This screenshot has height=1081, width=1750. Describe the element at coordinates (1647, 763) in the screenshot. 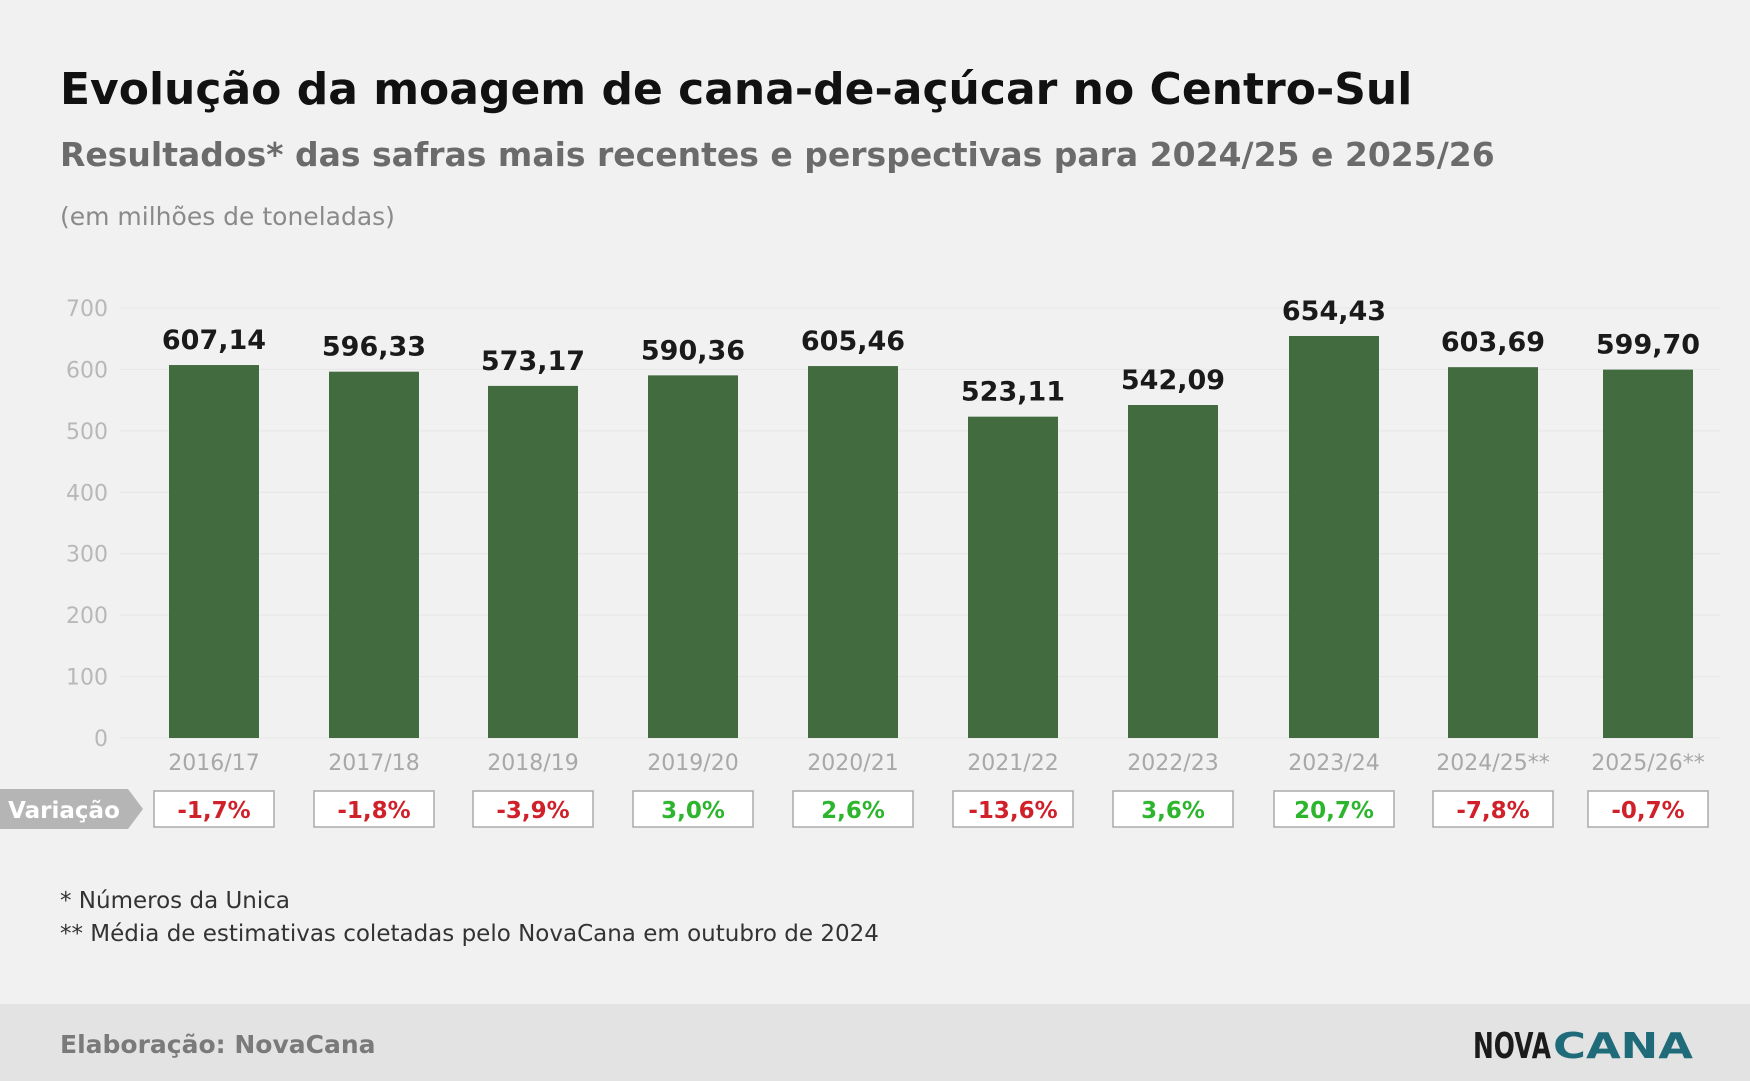

I see `x-tick-label: 2025/26**` at that location.